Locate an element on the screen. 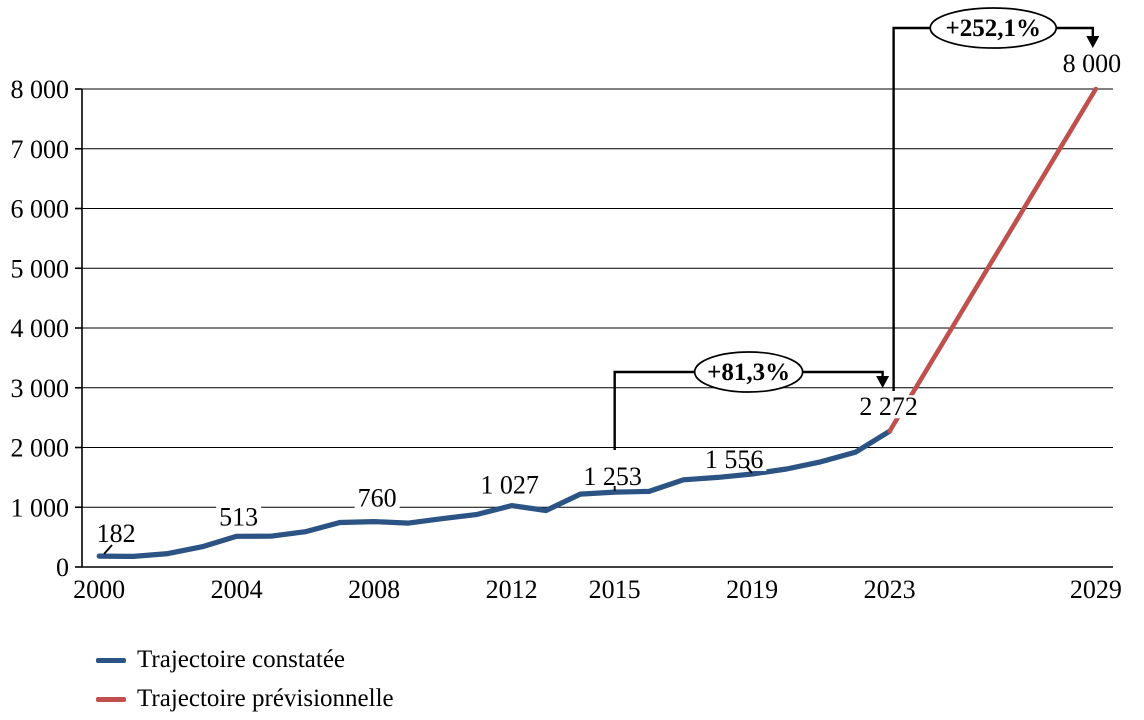 The image size is (1144, 720). data-point-label: 2 272 is located at coordinates (888, 406).